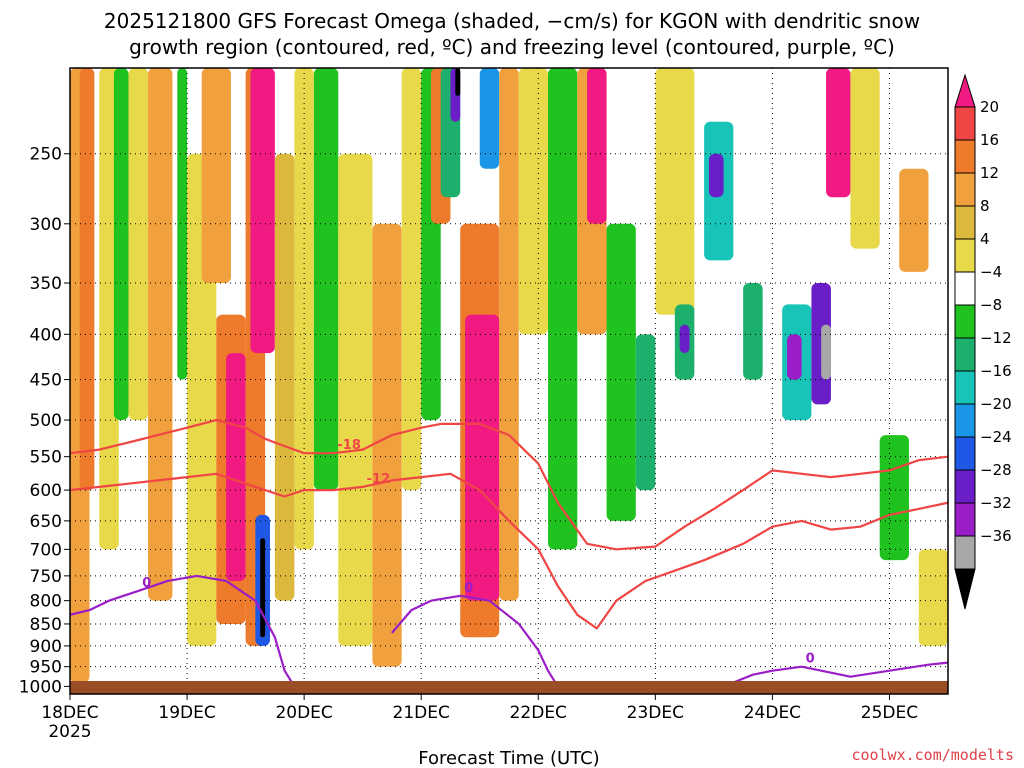 The image size is (1024, 768). Describe the element at coordinates (46, 602) in the screenshot. I see `y-tick-label: 800` at that location.